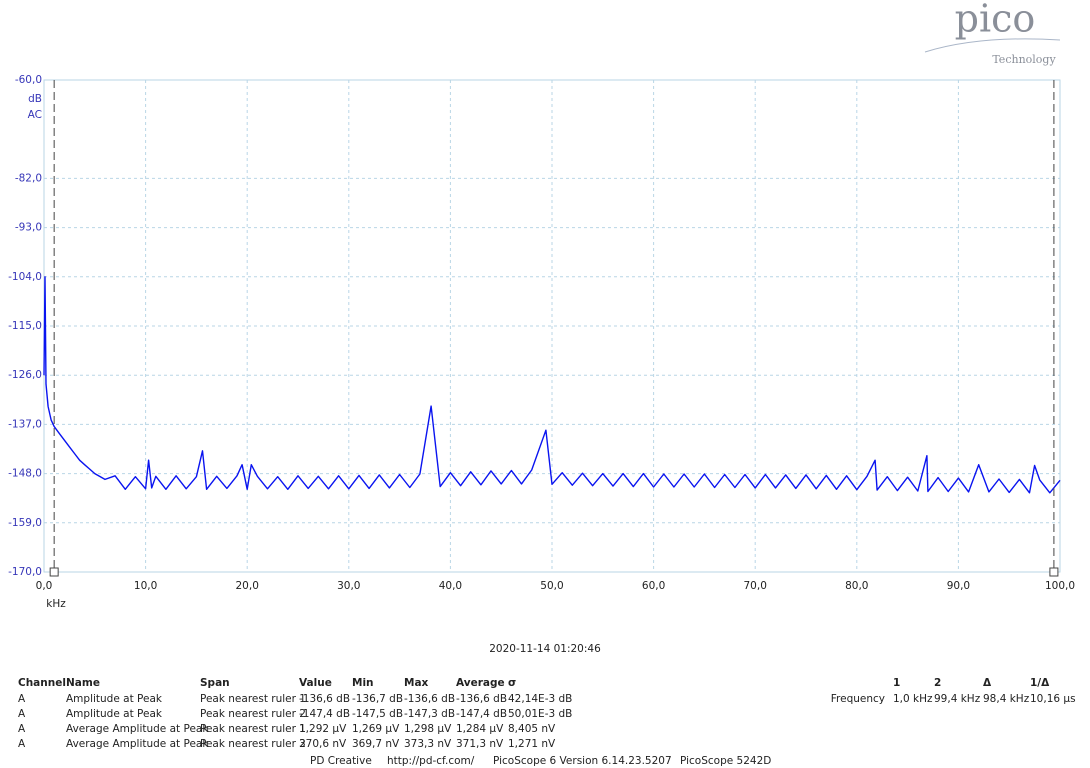 The image size is (1090, 768). What do you see at coordinates (323, 729) in the screenshot?
I see `table-cell: 1,292 µV` at bounding box center [323, 729].